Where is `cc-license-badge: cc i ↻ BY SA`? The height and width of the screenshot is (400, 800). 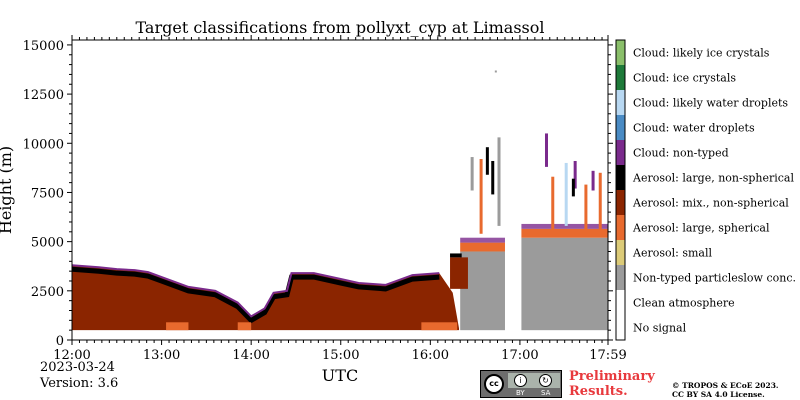
cc-license-badge: cc i ↻ BY SA is located at coordinates (521, 384).